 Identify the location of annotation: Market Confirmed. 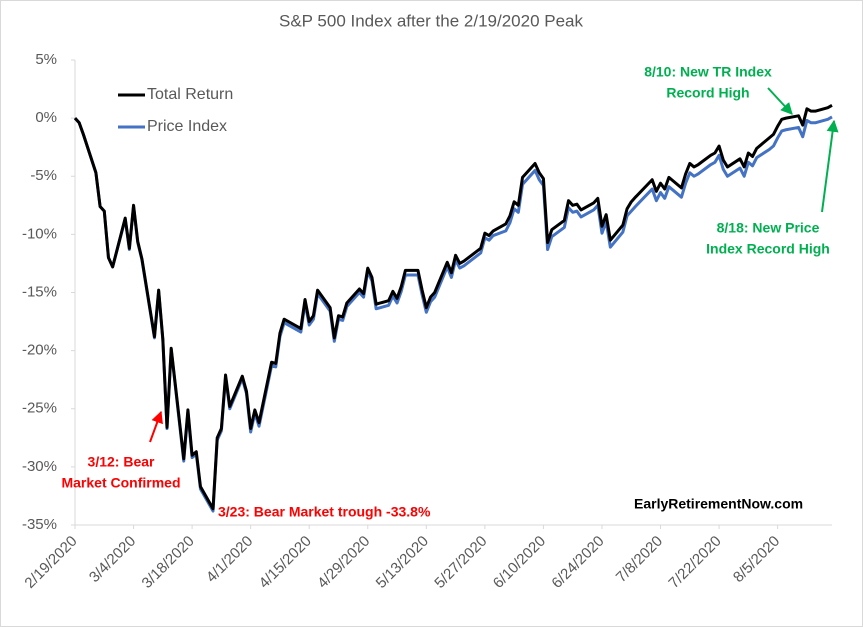
(120, 483).